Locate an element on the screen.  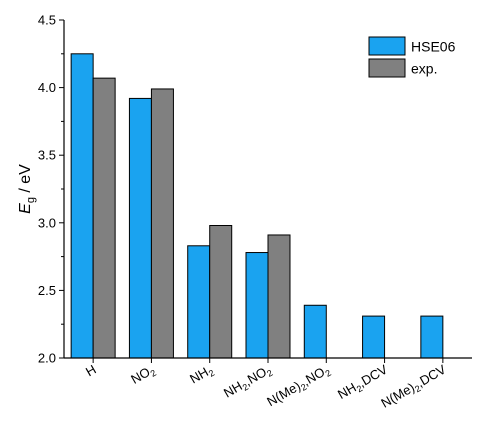
legend: HSE06 exp. is located at coordinates (412, 57).